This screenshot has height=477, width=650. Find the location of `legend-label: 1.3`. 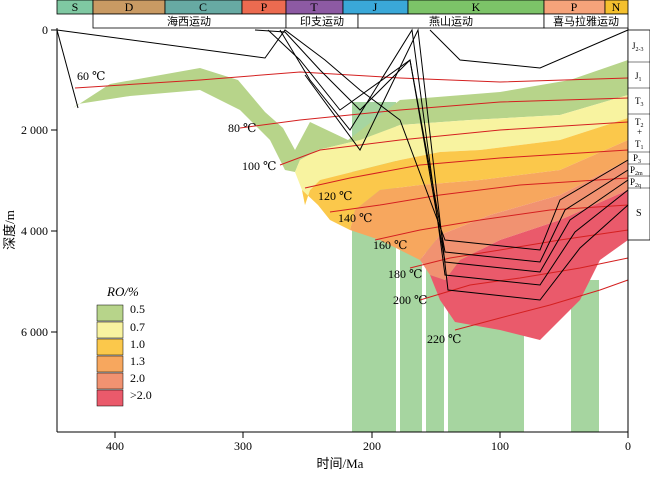

legend-label: 1.3 is located at coordinates (137, 361).